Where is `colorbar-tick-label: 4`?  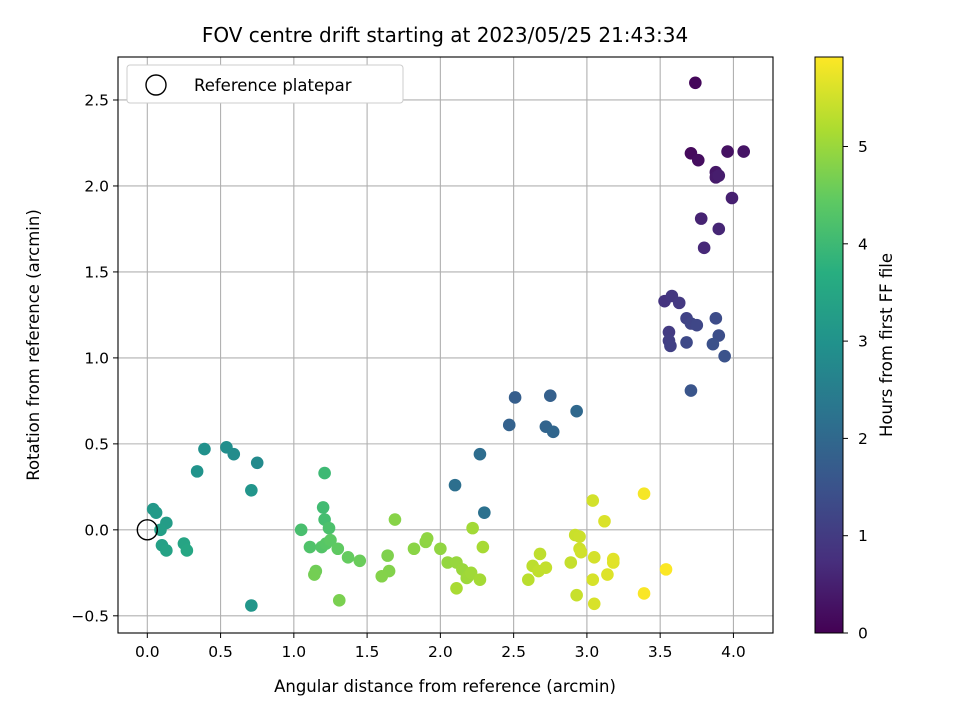 colorbar-tick-label: 4 is located at coordinates (863, 244).